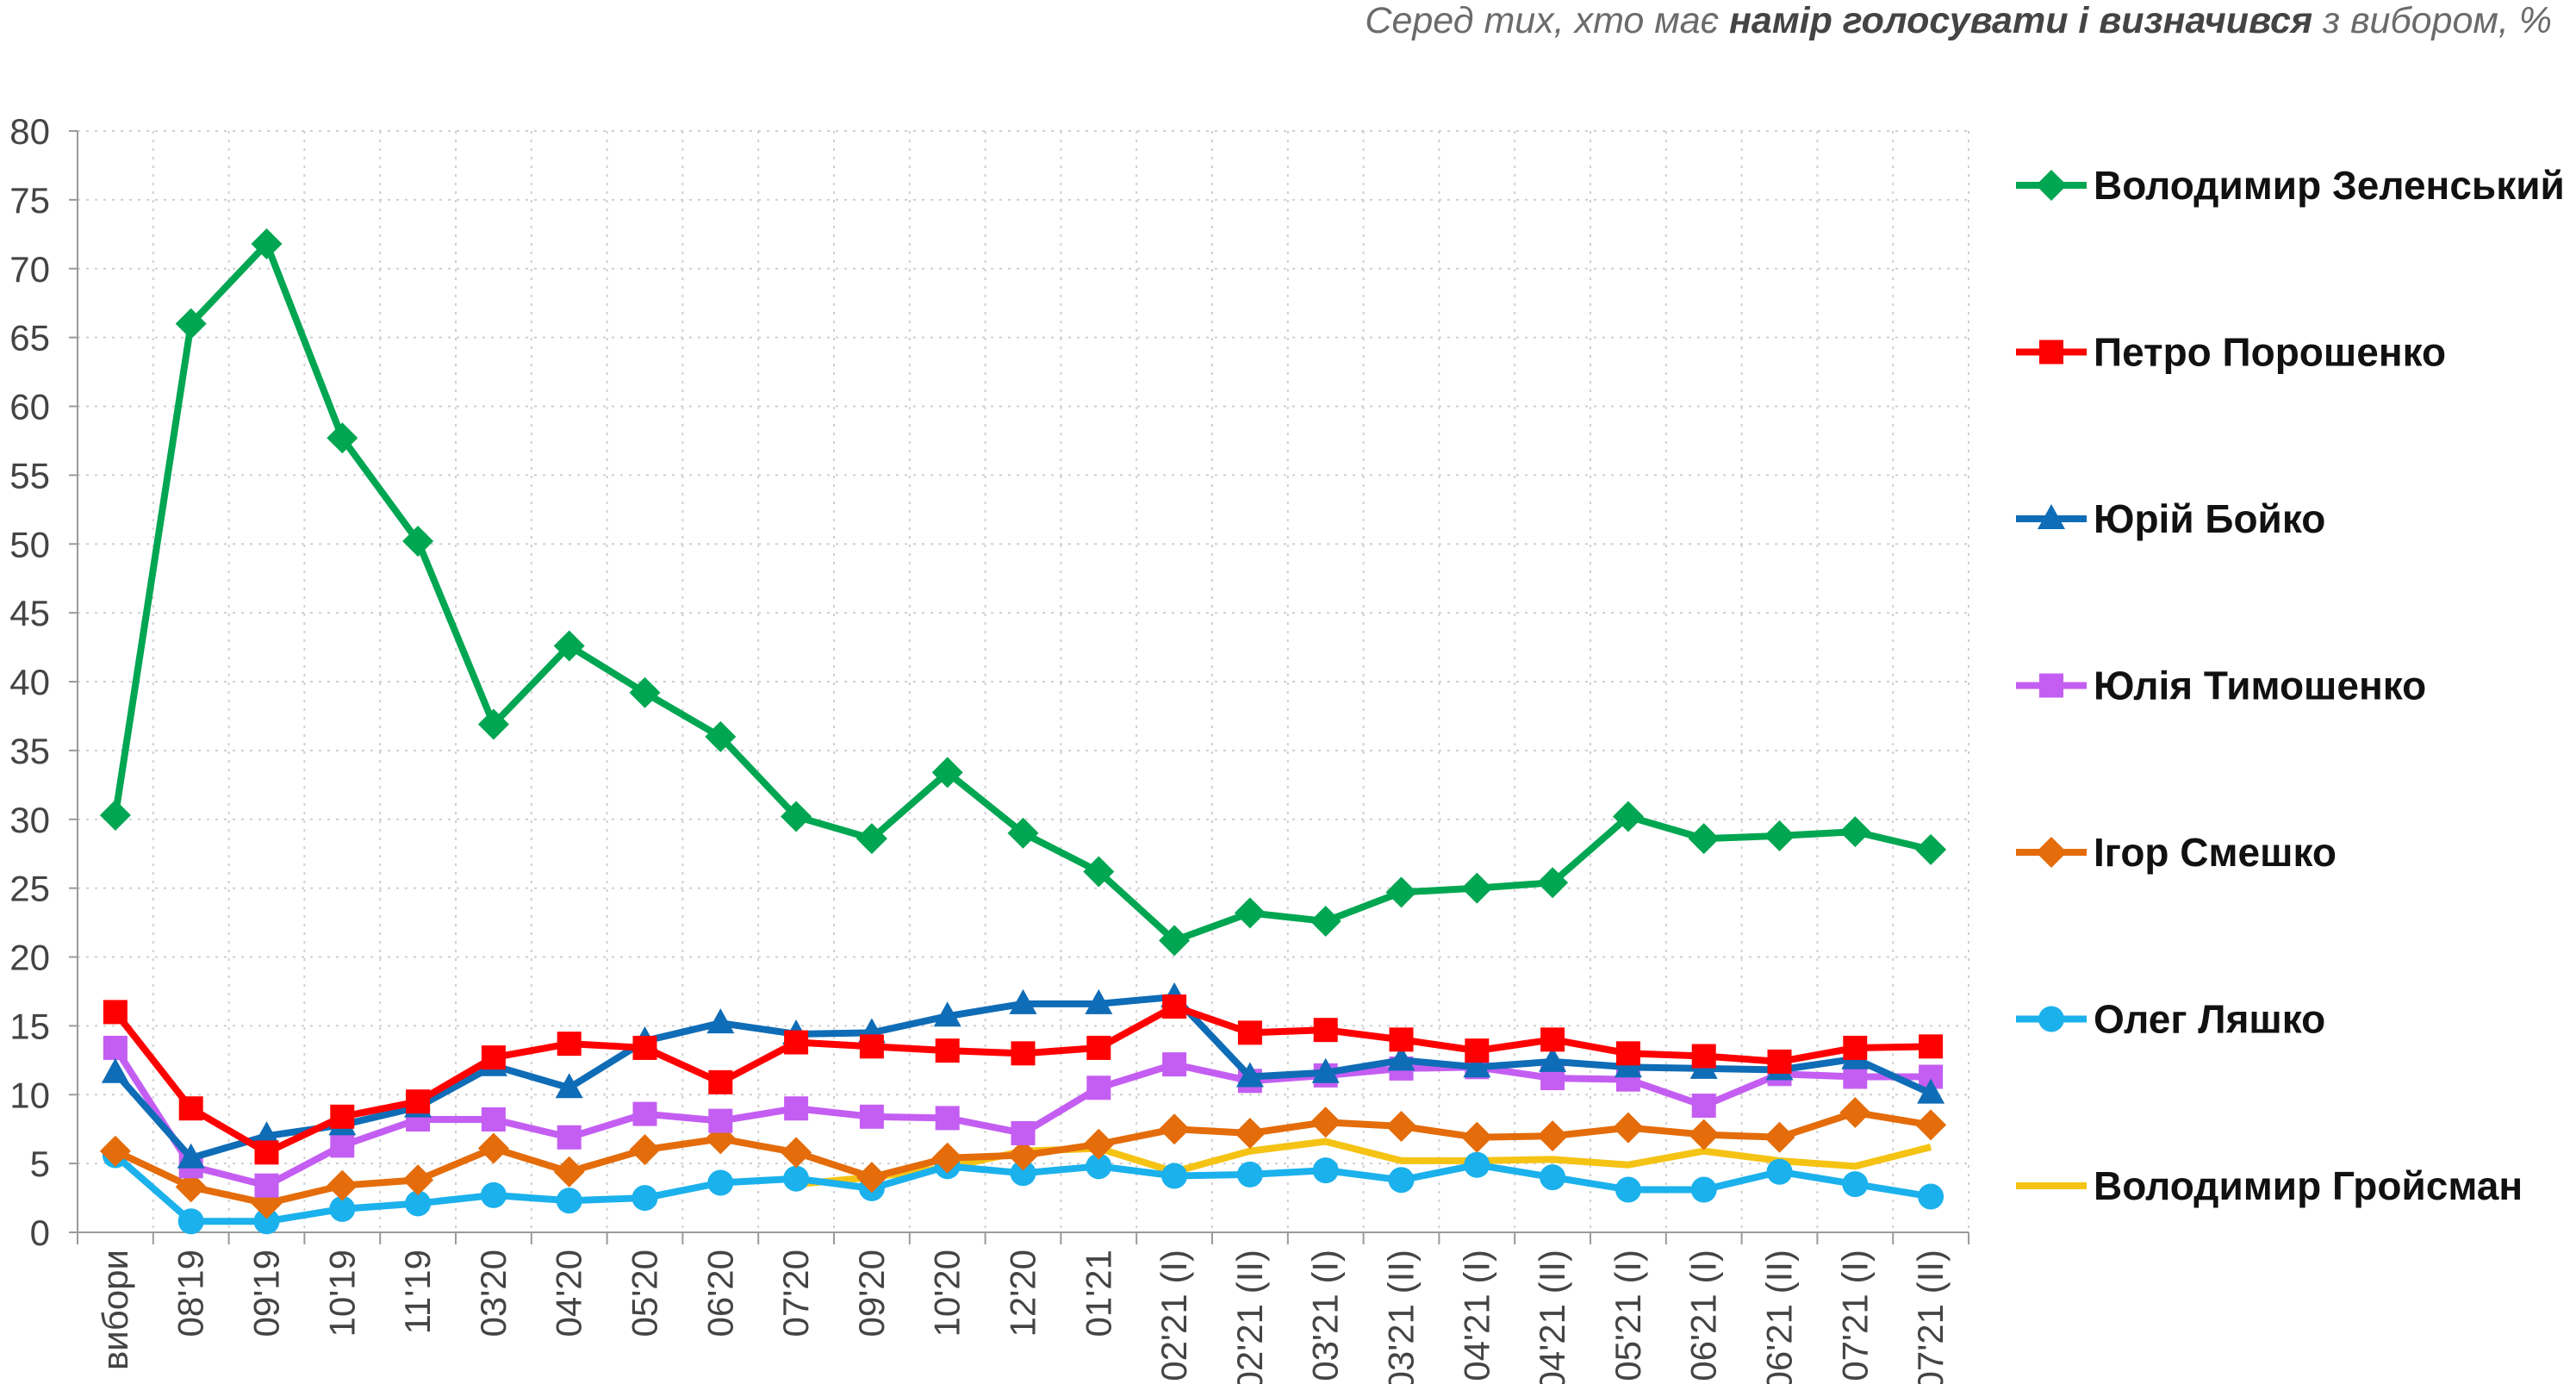 Image resolution: width=2576 pixels, height=1384 pixels. What do you see at coordinates (2270, 1185) in the screenshot?
I see `legend-item-7: Володимир Гройсман` at bounding box center [2270, 1185].